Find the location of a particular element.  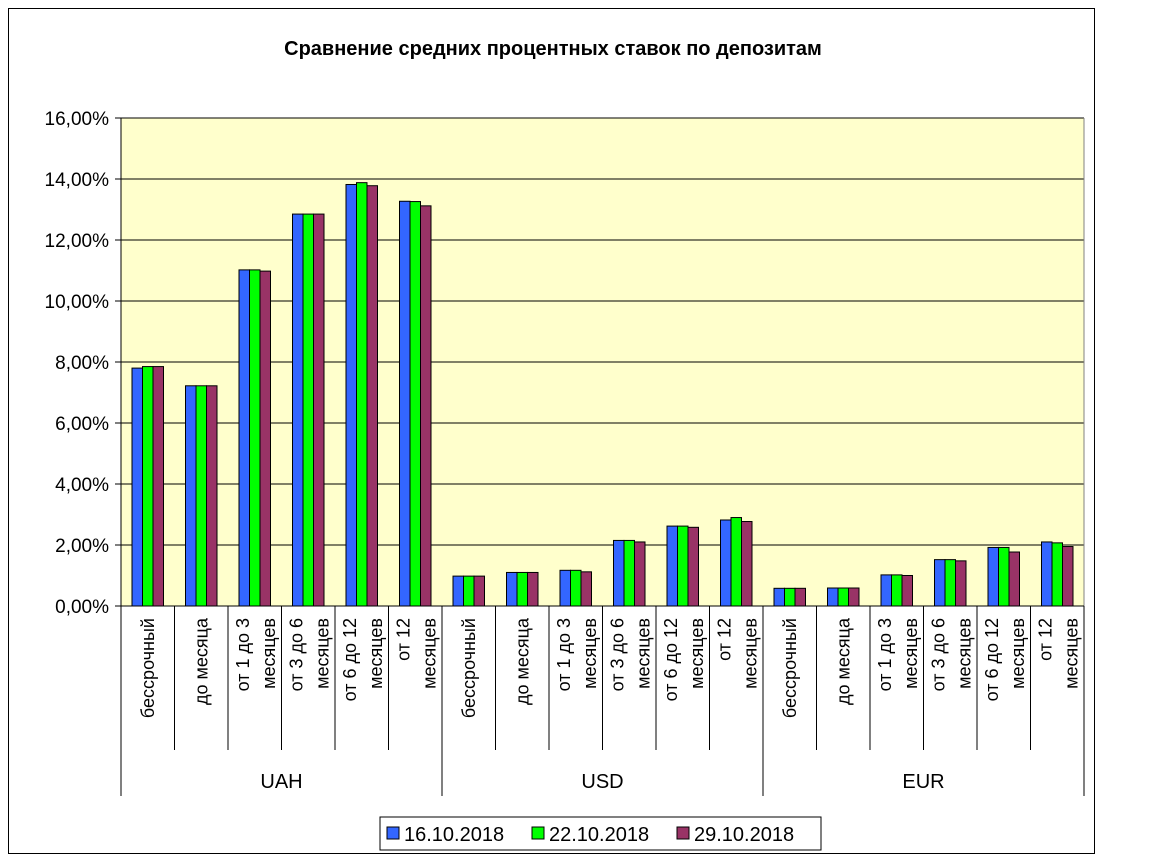

legend-label: 29.10.2018 is located at coordinates (744, 835).